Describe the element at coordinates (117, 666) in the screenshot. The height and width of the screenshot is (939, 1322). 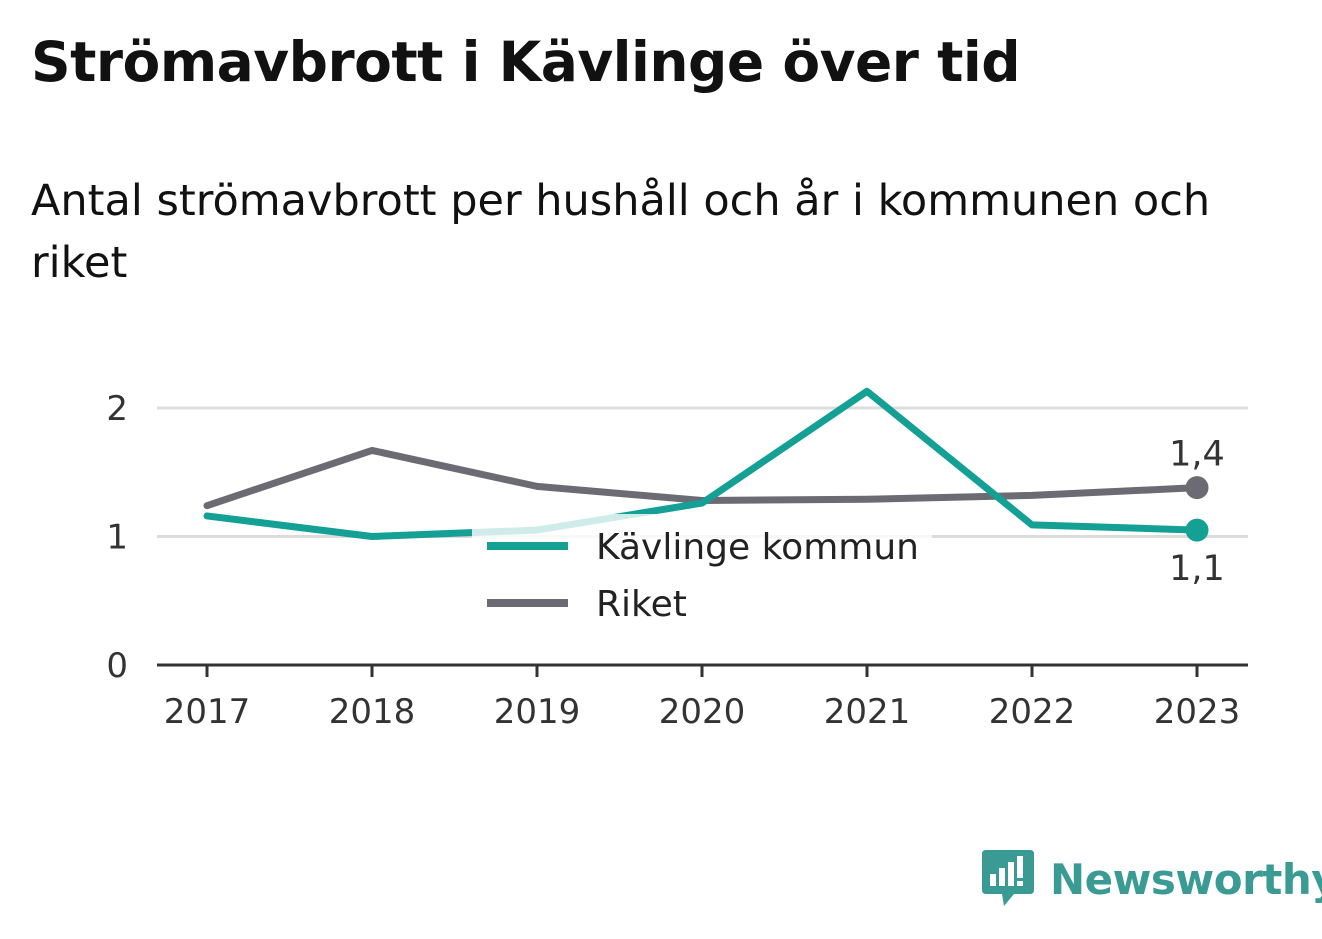
I see `y-tick-label: 0` at that location.